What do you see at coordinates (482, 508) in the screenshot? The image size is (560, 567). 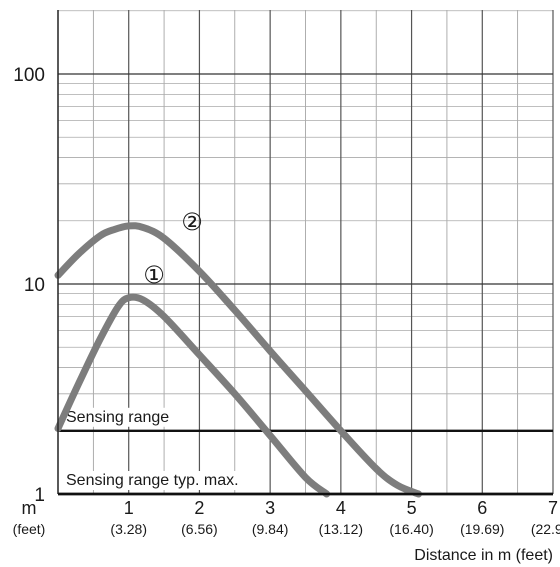 I see `x-tick-label: 6` at bounding box center [482, 508].